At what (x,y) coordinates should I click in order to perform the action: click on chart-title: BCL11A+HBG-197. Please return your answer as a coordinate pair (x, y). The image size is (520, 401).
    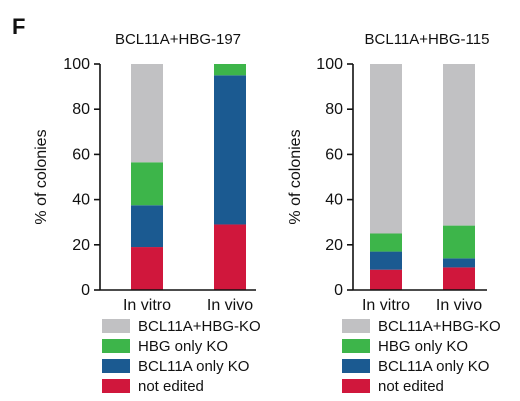
    Looking at the image, I should click on (178, 39).